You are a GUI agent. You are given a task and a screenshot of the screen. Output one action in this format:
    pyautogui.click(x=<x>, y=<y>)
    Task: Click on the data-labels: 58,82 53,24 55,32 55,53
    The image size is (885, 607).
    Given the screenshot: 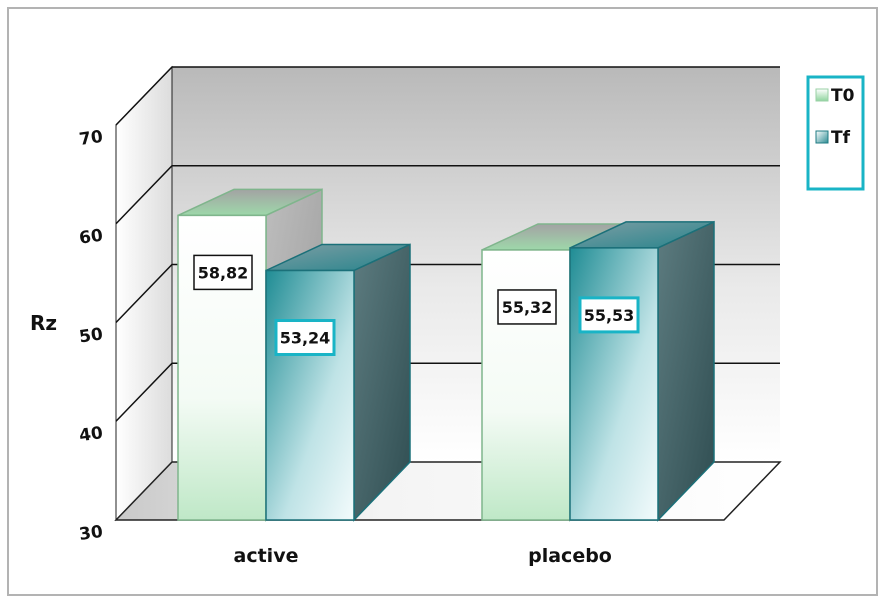 What is the action you would take?
    pyautogui.click(x=416, y=305)
    